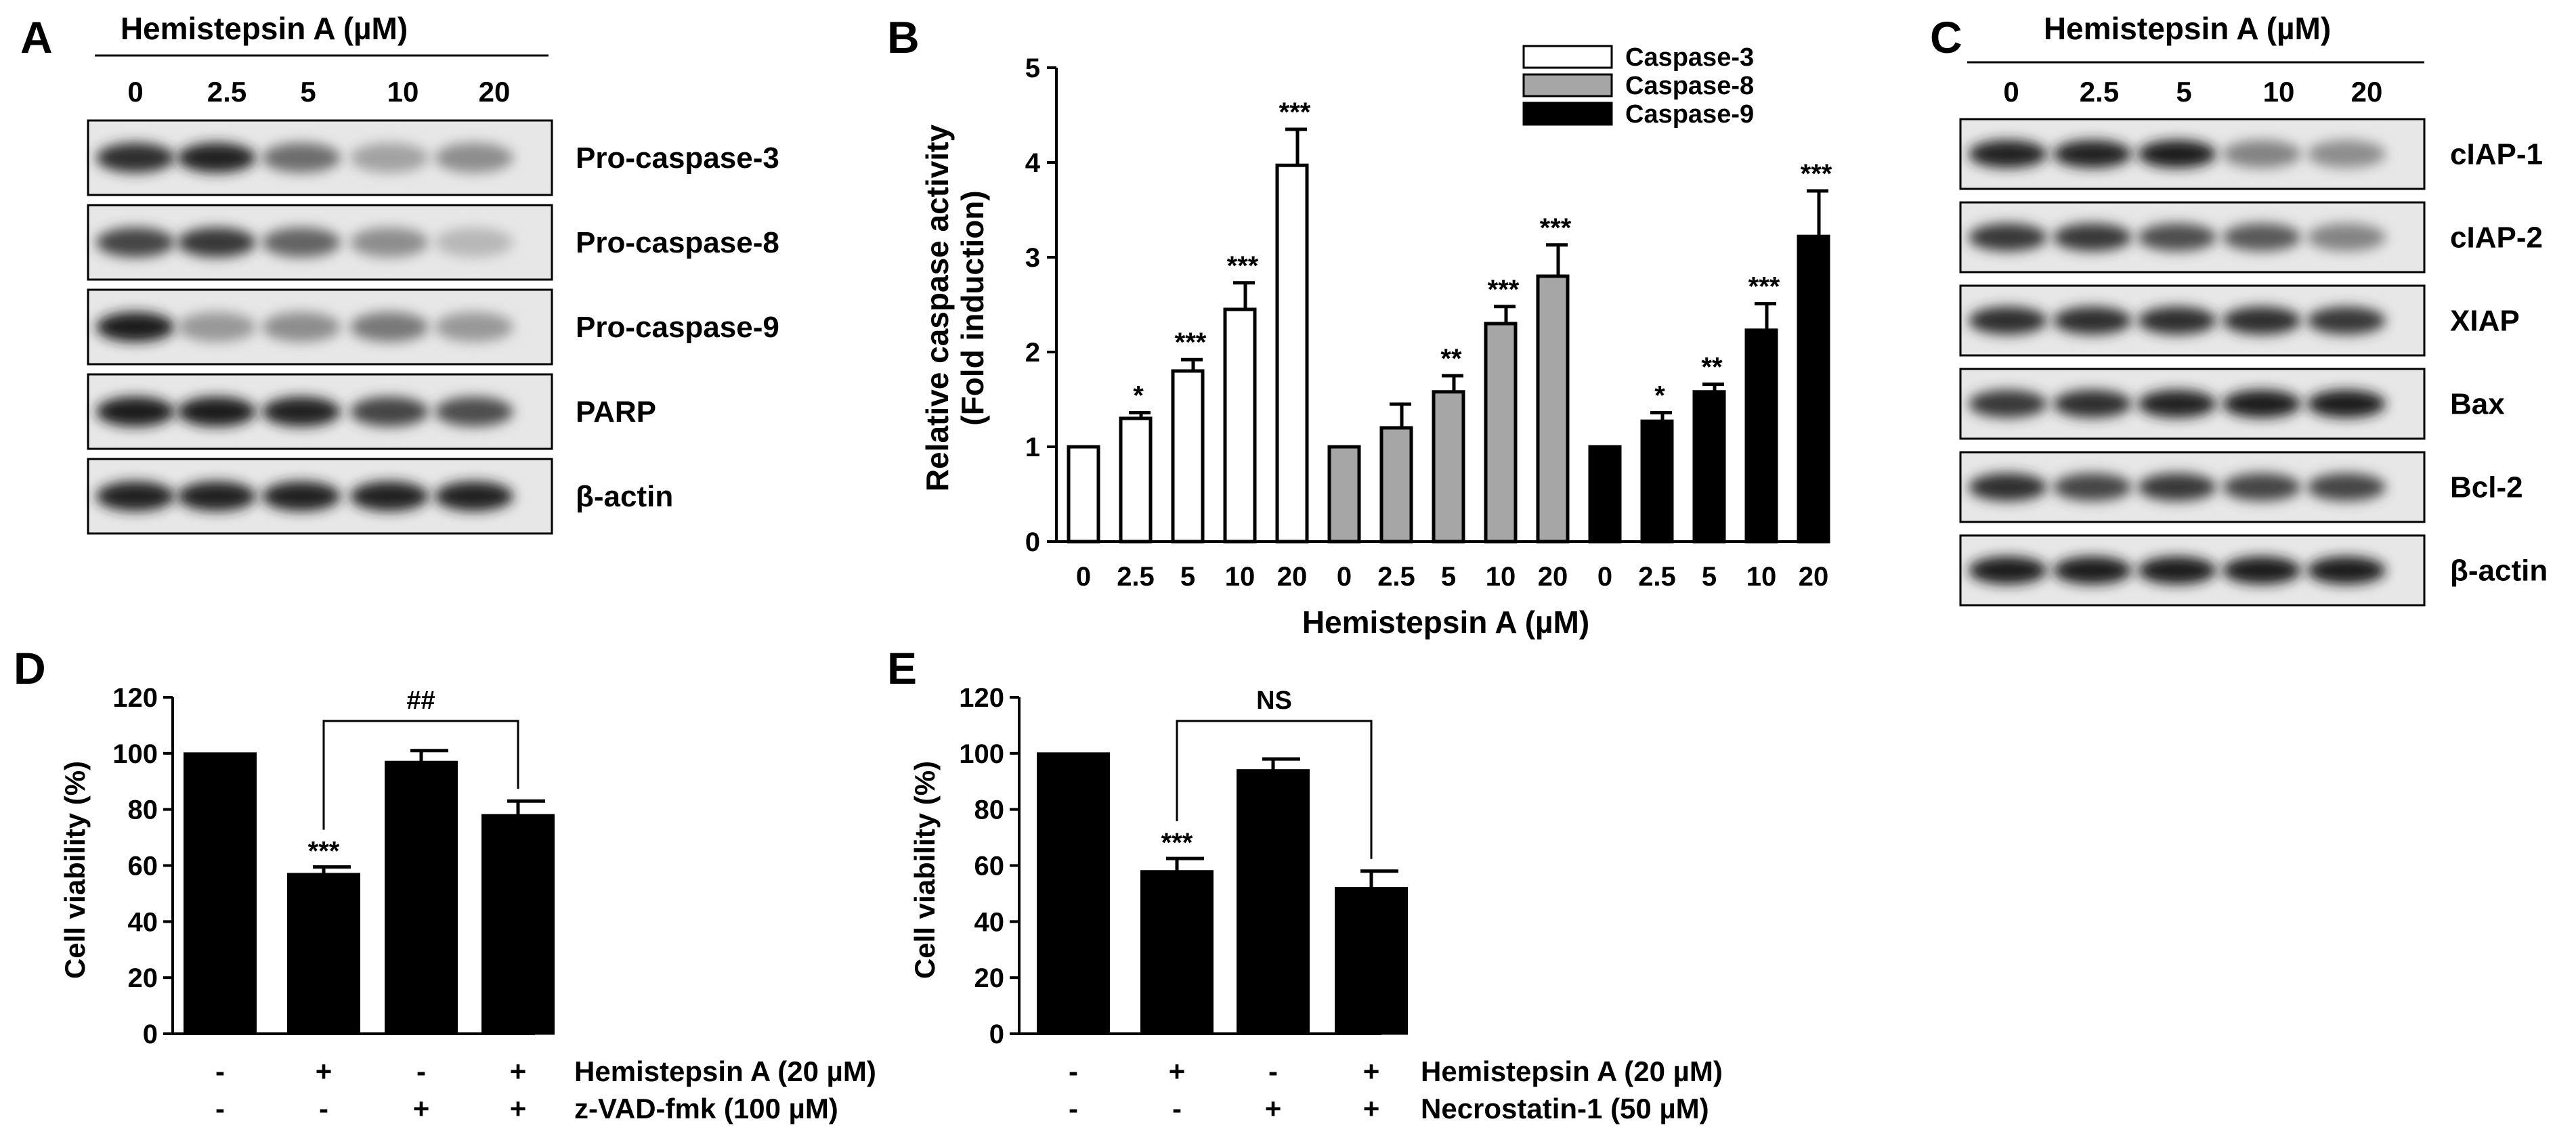 Image resolution: width=2576 pixels, height=1138 pixels. Describe the element at coordinates (226, 92) in the screenshot. I see `lane-label: 2.5` at that location.